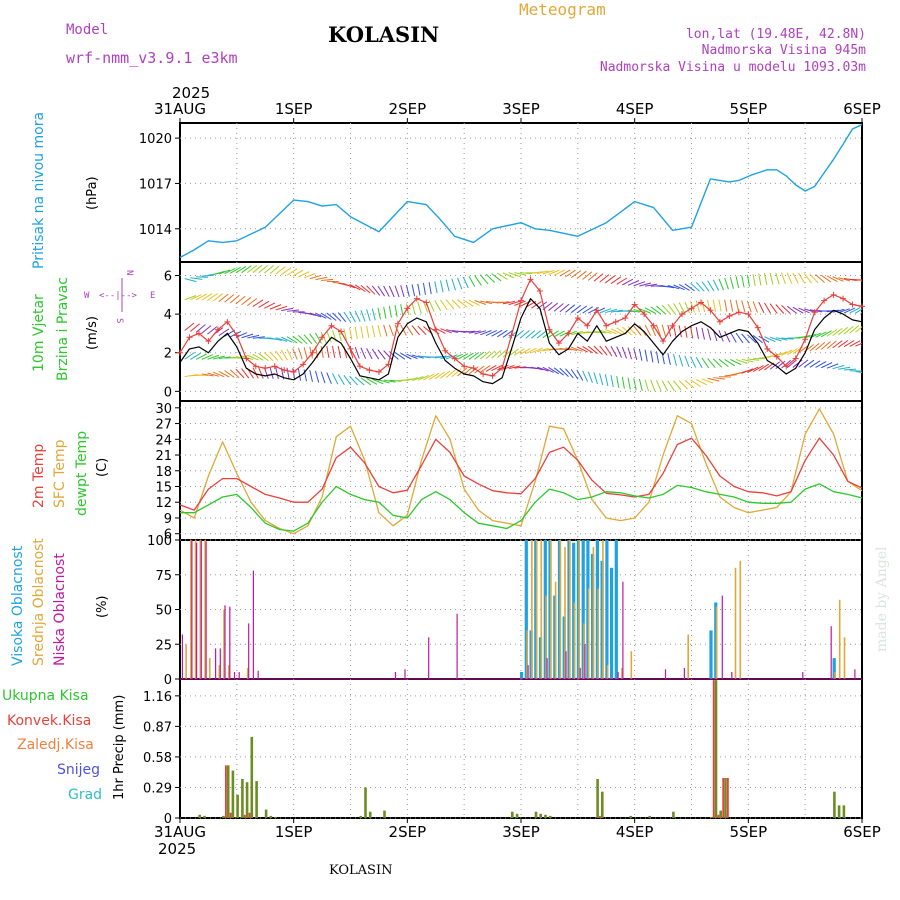  I want to click on compass-w: W, so click(87, 296).